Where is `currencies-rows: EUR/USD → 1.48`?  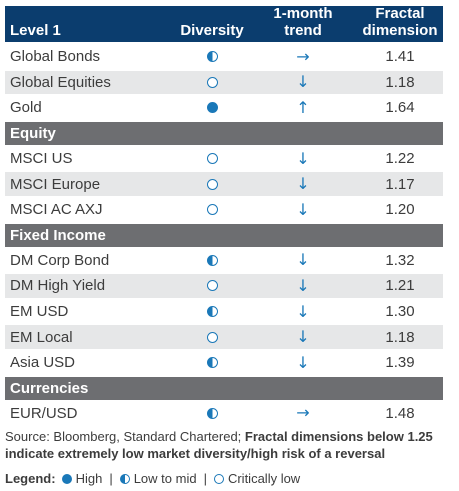
currencies-rows: EUR/USD → 1.48 is located at coordinates (224, 414).